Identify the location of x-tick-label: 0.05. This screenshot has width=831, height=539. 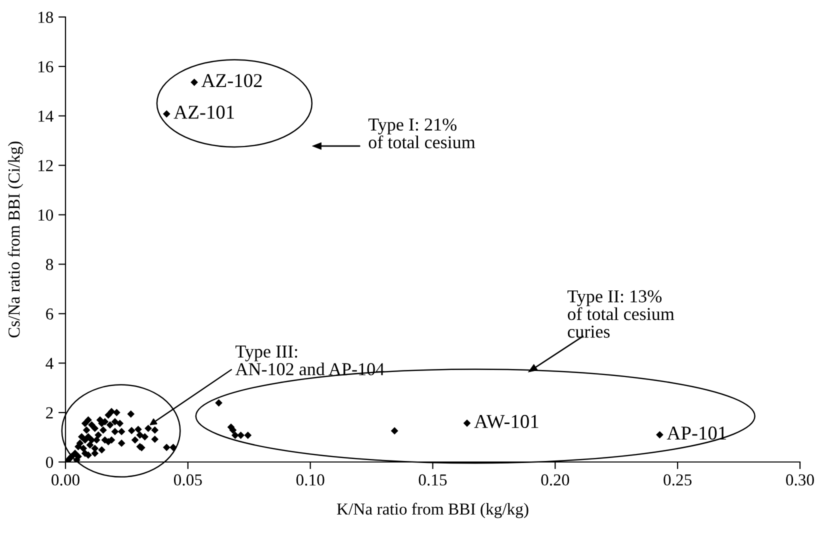
(188, 480).